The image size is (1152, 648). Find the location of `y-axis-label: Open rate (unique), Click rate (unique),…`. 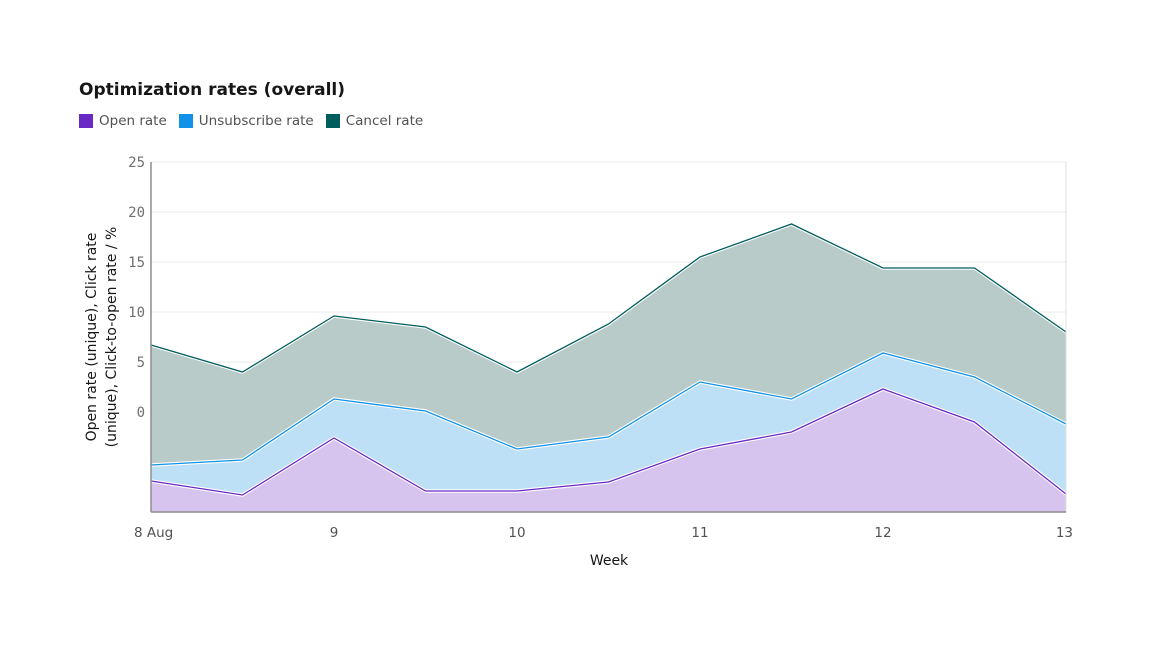

y-axis-label: Open rate (unique), Click rate (unique),… is located at coordinates (102, 337).